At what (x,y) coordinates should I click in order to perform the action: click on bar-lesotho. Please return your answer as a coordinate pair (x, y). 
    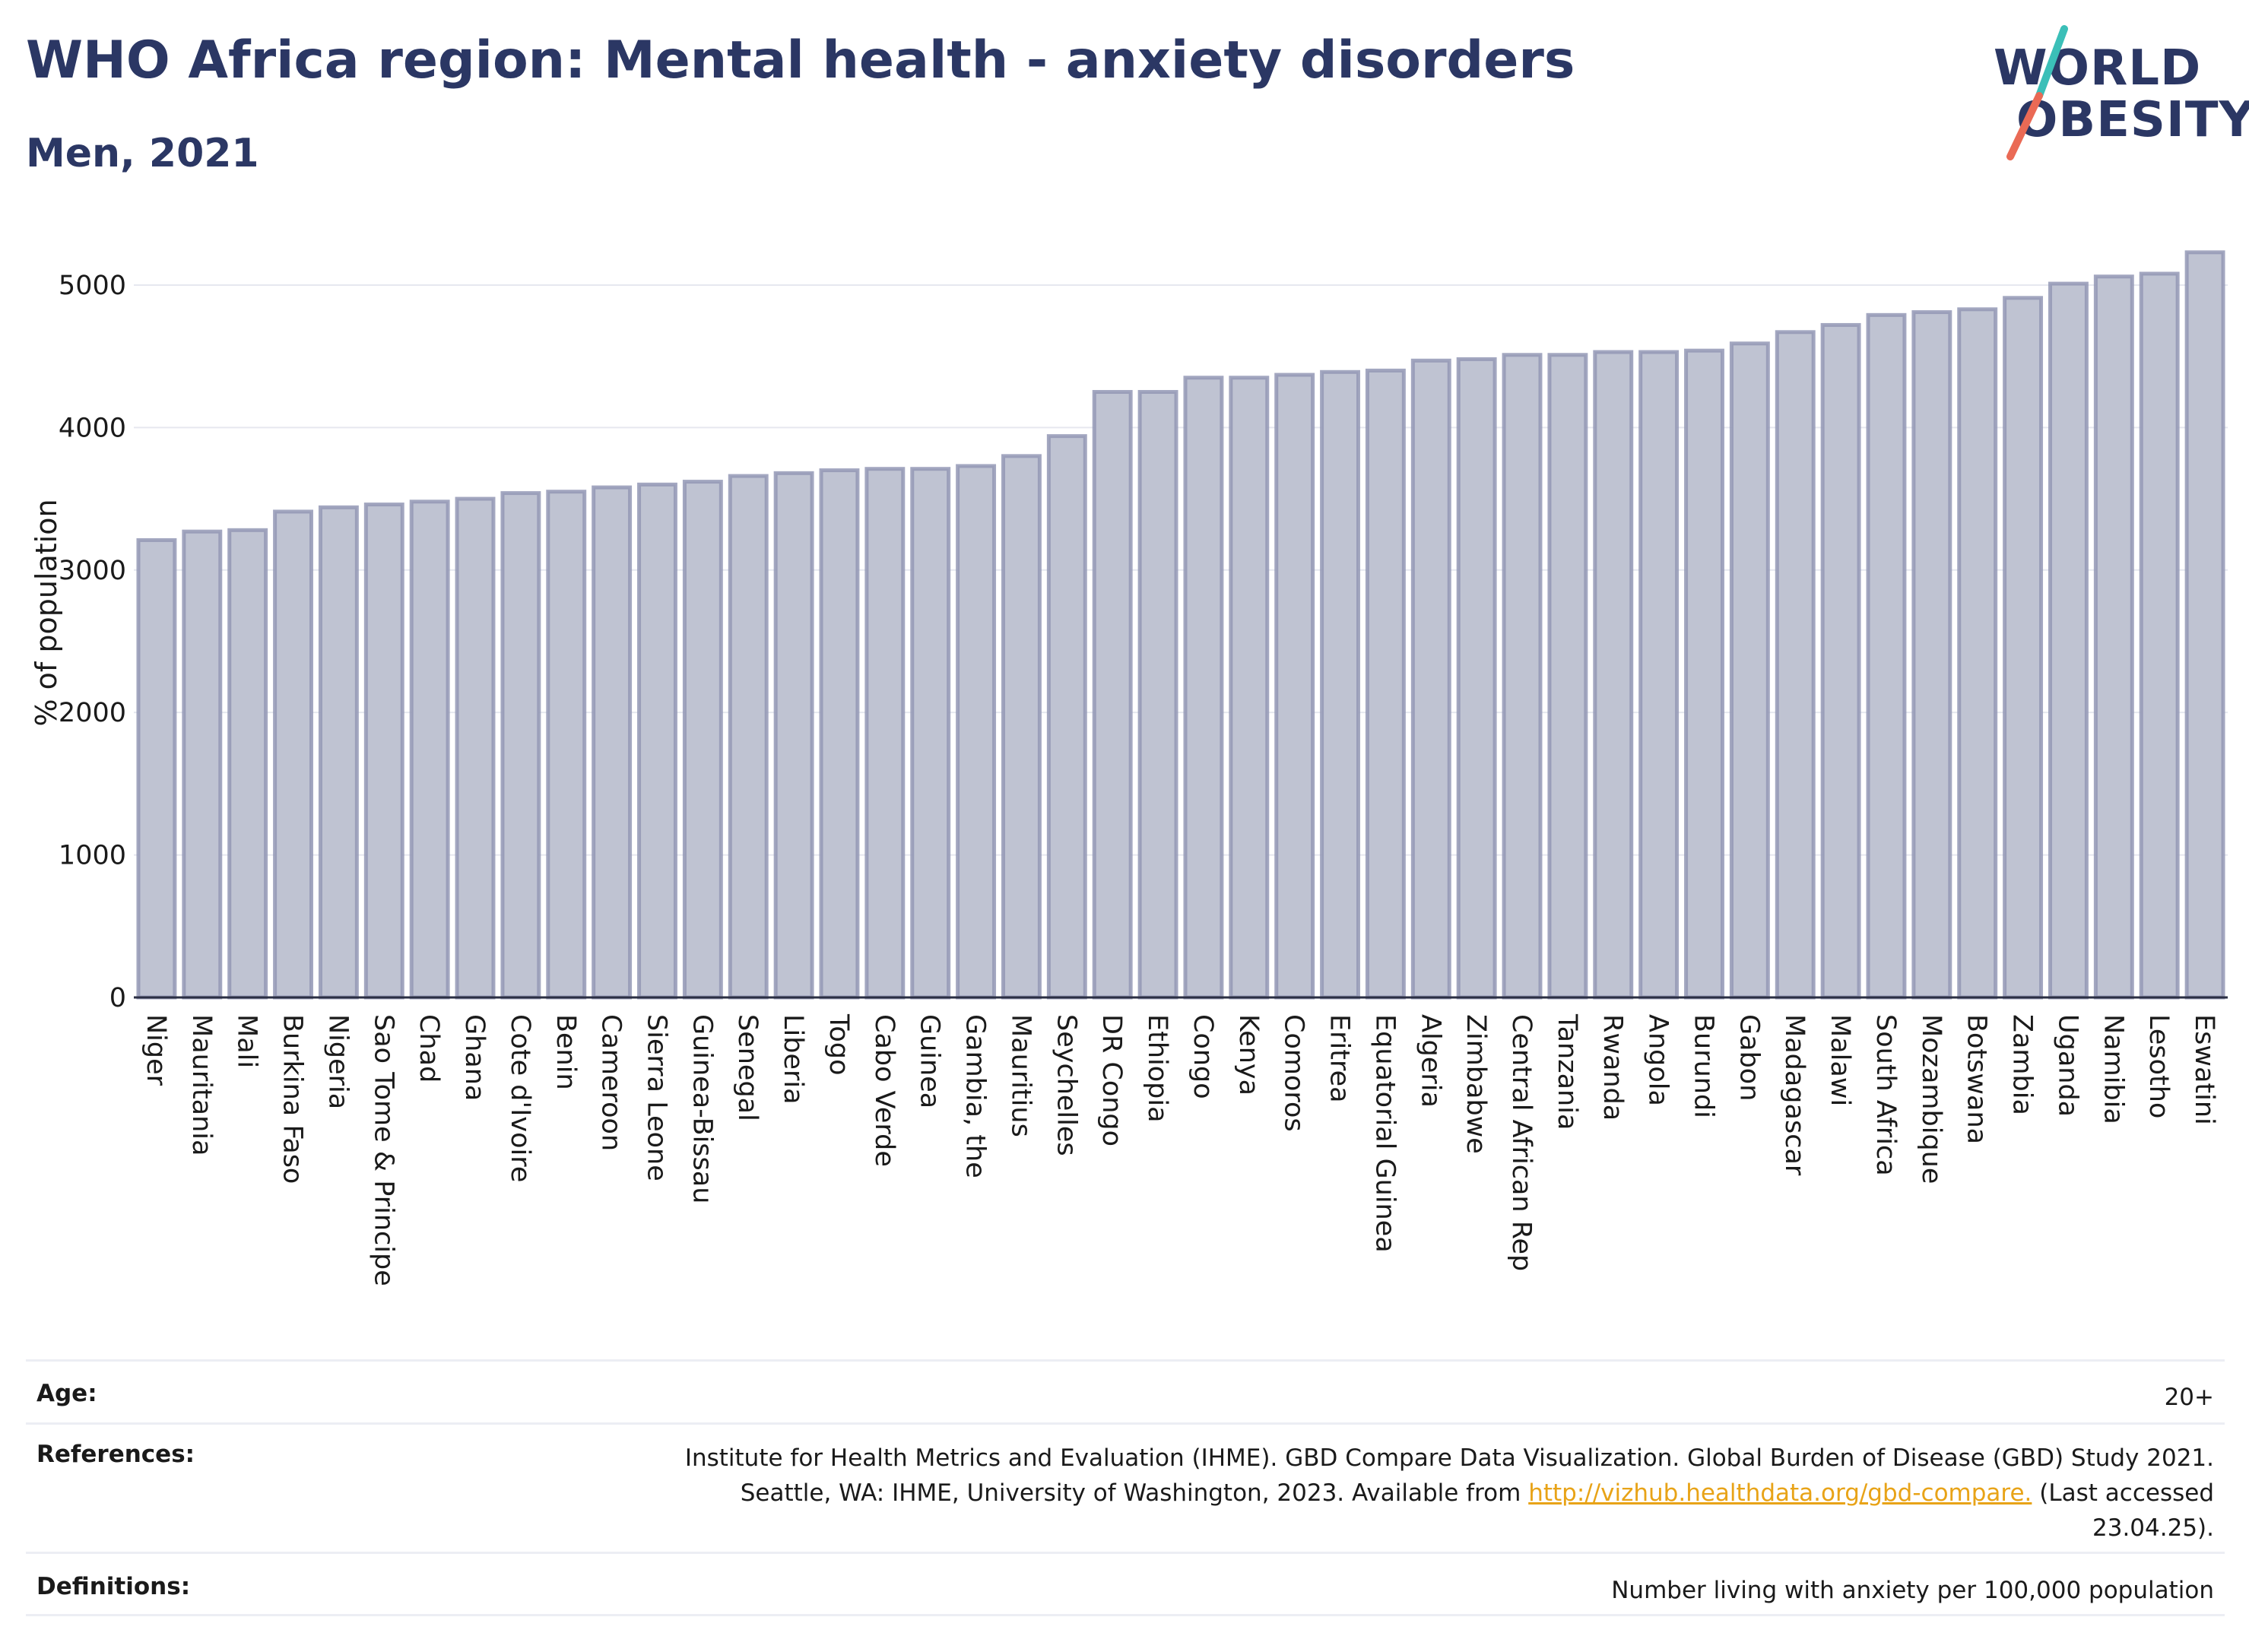
    Looking at the image, I should click on (2159, 635).